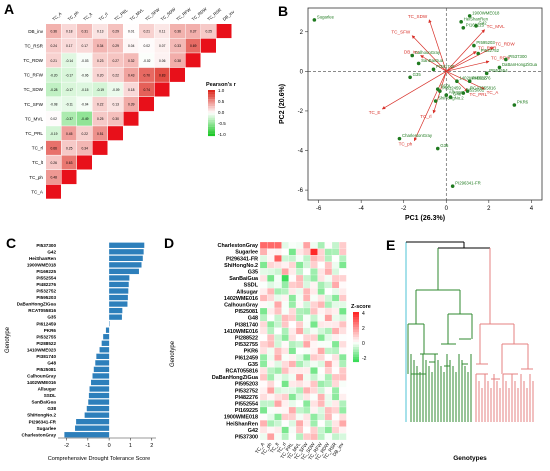  I want to click on row-label: TC_RFW, so click(34, 75).